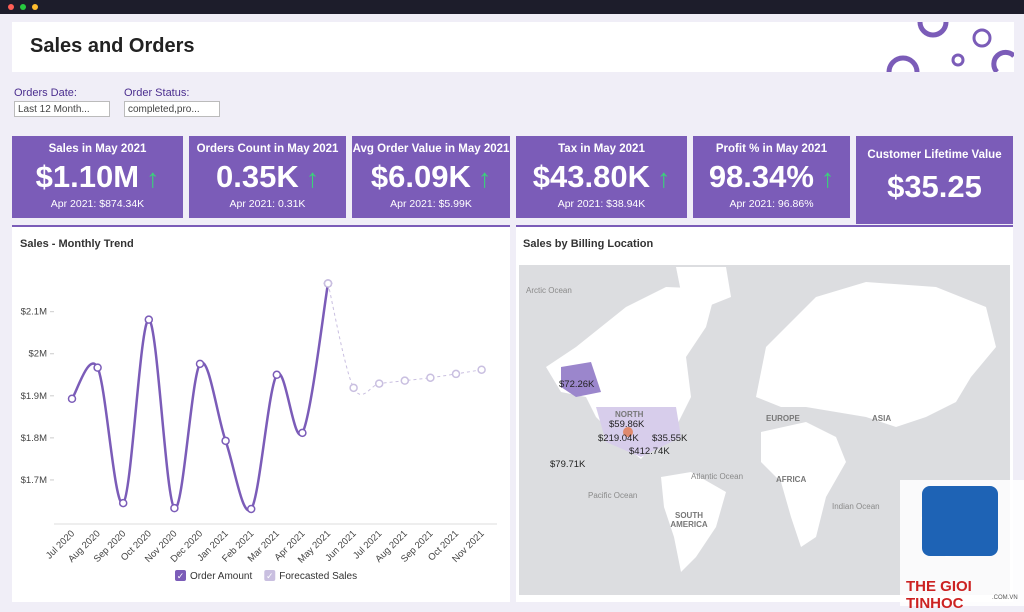 The width and height of the screenshot is (1024, 612). What do you see at coordinates (549, 290) in the screenshot?
I see `map-label: Arctic Ocean` at bounding box center [549, 290].